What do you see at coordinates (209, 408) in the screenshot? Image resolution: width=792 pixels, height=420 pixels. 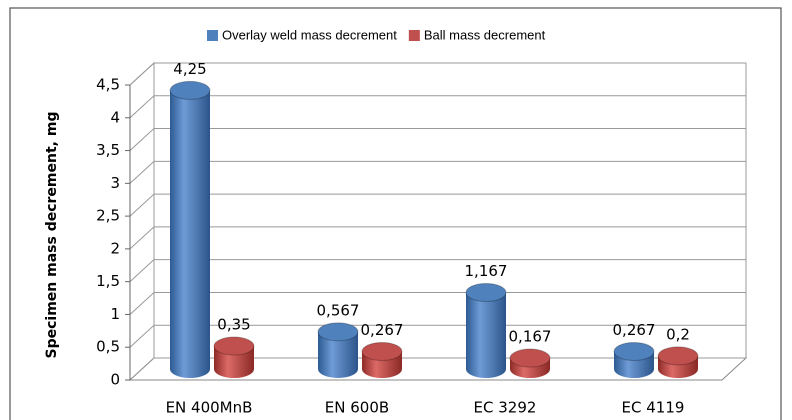 I see `x-tick-label: EN 400MnB` at bounding box center [209, 408].